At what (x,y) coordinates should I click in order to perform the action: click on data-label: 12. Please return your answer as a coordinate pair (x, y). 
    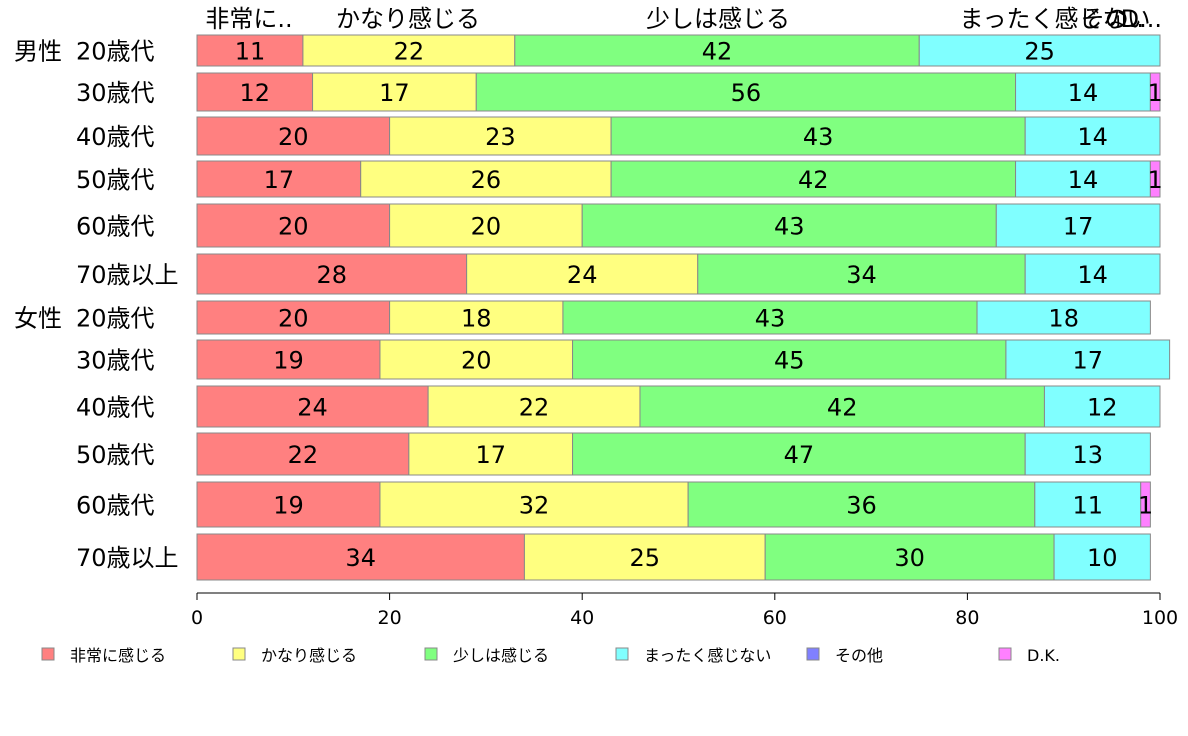
    Looking at the image, I should click on (255, 93).